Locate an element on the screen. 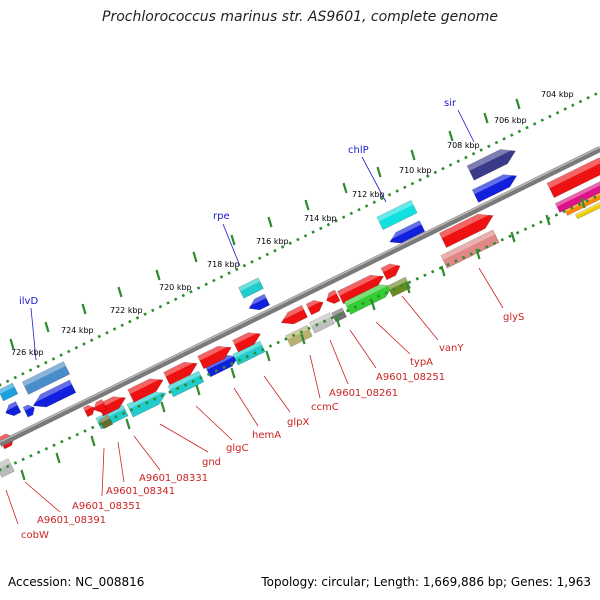 Image resolution: width=600 pixels, height=600 pixels. scale-label: 710 kbp is located at coordinates (415, 170).